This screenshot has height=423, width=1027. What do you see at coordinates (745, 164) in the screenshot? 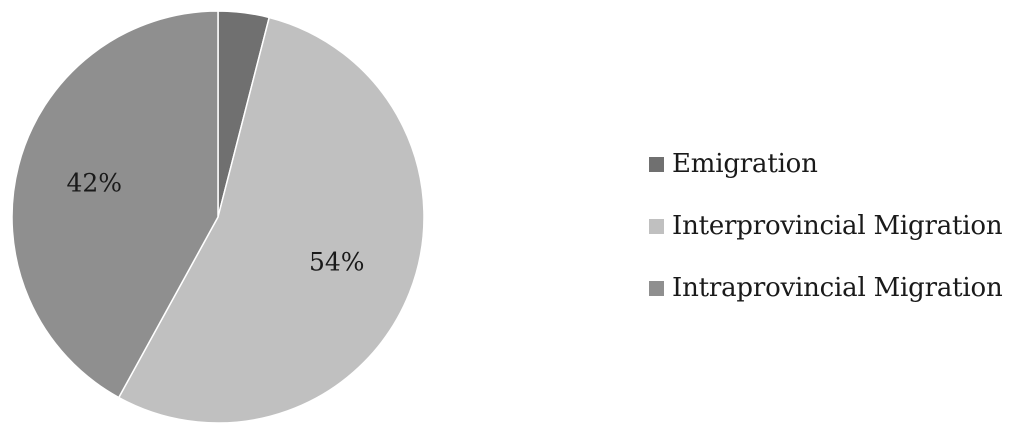
I see `legend-label-emigration: Emigration` at bounding box center [745, 164].